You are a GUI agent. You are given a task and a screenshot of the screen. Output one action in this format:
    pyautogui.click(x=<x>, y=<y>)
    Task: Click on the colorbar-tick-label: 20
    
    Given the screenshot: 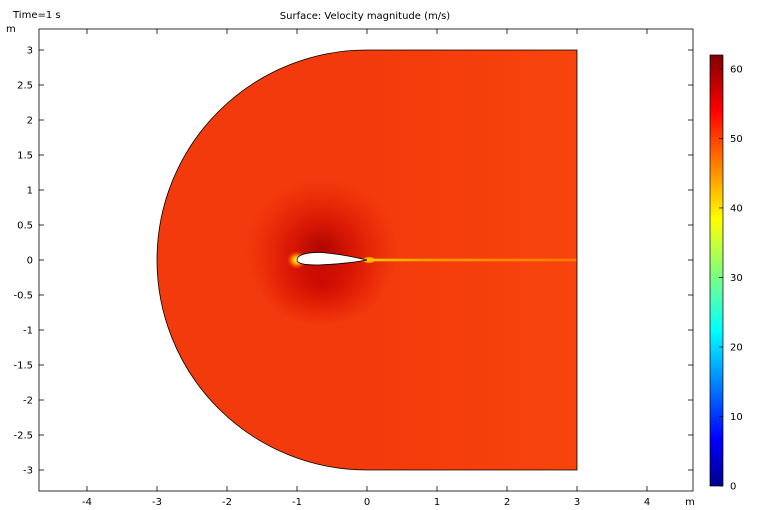 What is the action you would take?
    pyautogui.click(x=736, y=347)
    